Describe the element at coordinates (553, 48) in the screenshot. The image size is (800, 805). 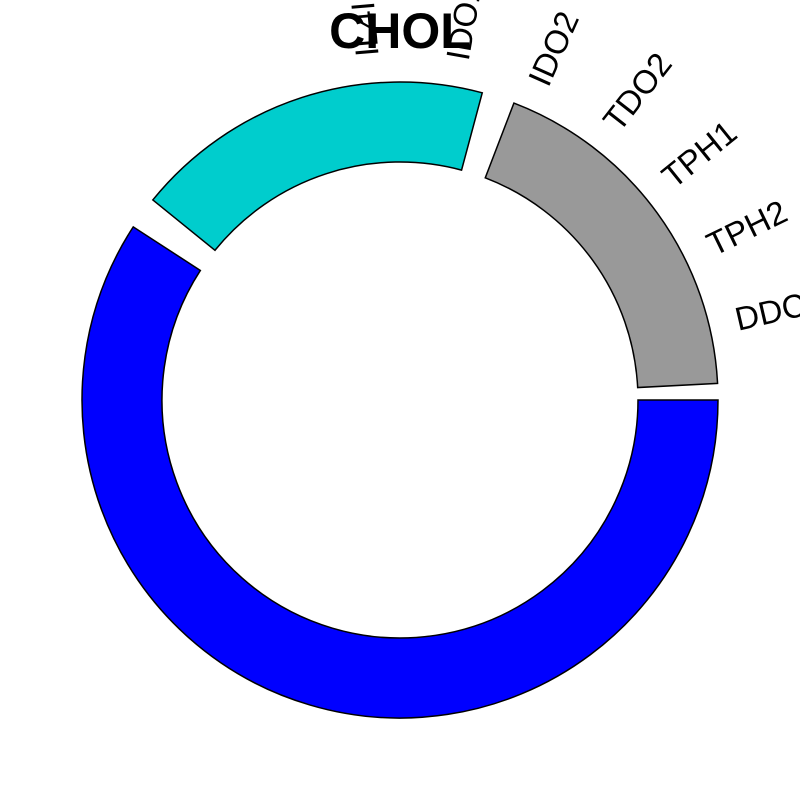
I see `label-ido2: IDO2` at that location.